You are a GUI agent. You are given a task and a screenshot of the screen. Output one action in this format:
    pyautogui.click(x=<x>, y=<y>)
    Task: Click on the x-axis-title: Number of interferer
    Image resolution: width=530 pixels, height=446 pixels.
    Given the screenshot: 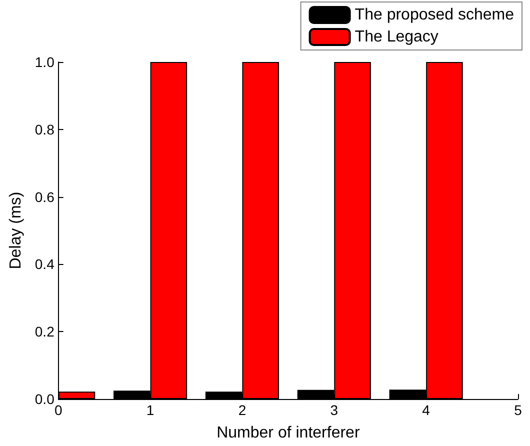 What is the action you would take?
    pyautogui.click(x=288, y=433)
    